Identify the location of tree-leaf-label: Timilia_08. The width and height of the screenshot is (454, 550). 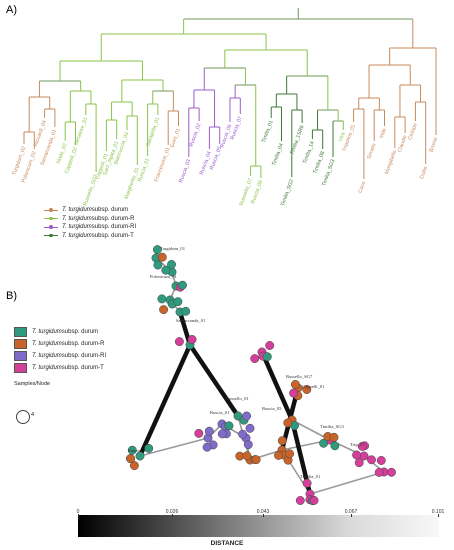
(319, 163).